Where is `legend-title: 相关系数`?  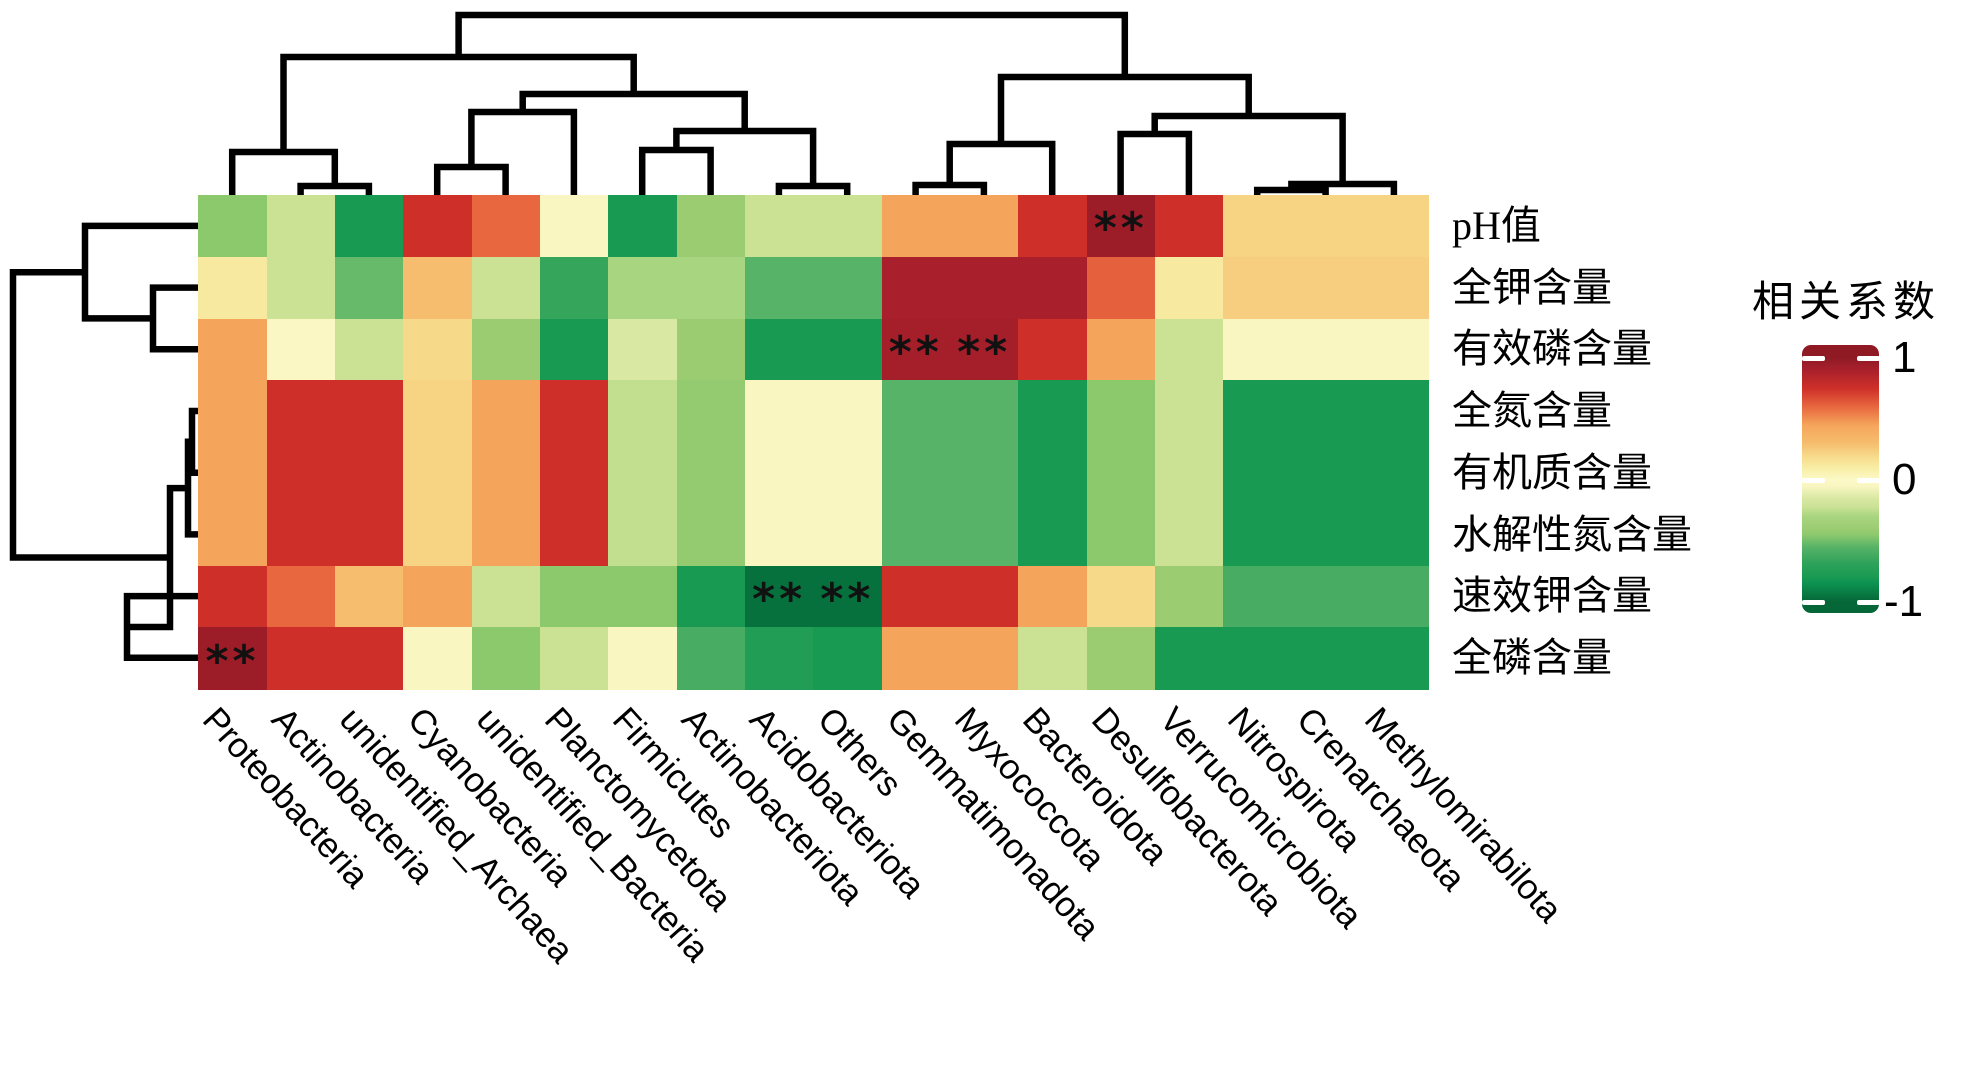
legend-title: 相关系数 is located at coordinates (1846, 303).